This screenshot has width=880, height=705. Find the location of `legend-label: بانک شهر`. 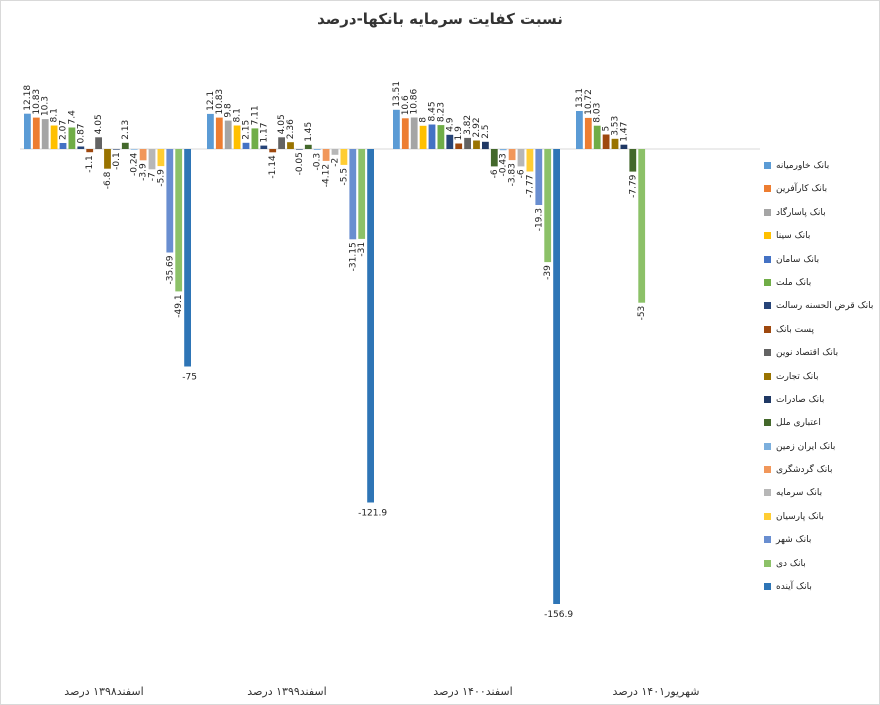

legend-label: بانک شهر is located at coordinates (794, 540).